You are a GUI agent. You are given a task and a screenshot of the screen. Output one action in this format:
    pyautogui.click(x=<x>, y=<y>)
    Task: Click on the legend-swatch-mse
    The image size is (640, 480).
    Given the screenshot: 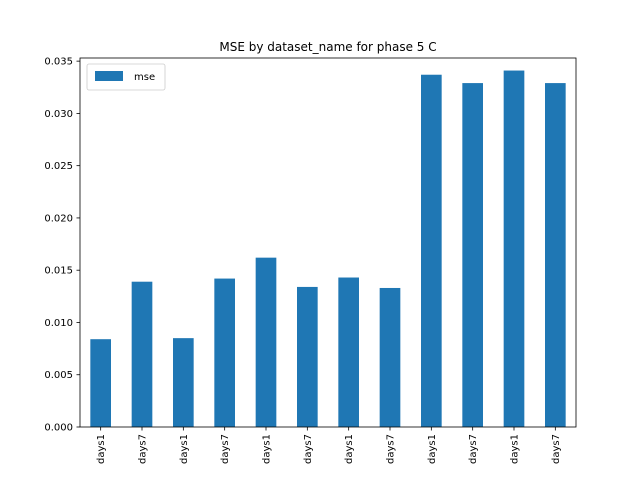 What is the action you would take?
    pyautogui.click(x=109, y=76)
    